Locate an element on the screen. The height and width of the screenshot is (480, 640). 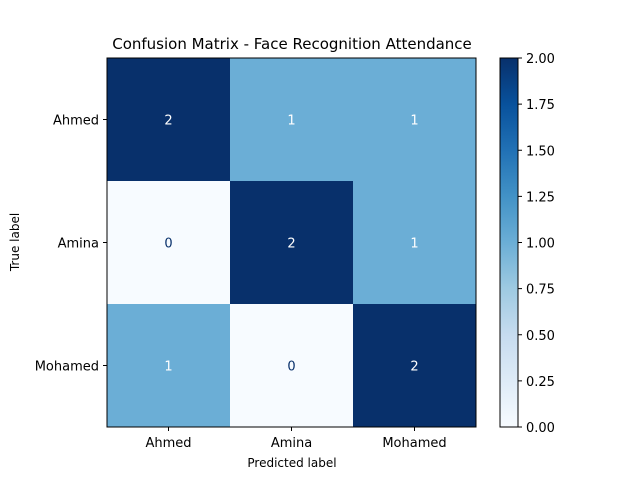
colorbar-tick-label: 0.25 is located at coordinates (540, 382).